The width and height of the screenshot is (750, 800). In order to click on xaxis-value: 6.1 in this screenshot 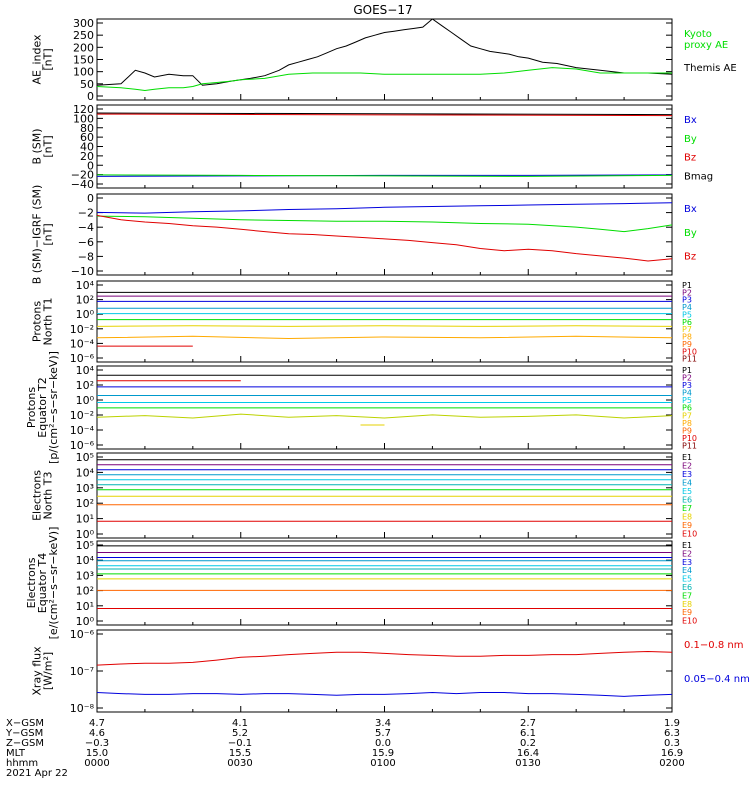, I will do `click(528, 733)`.